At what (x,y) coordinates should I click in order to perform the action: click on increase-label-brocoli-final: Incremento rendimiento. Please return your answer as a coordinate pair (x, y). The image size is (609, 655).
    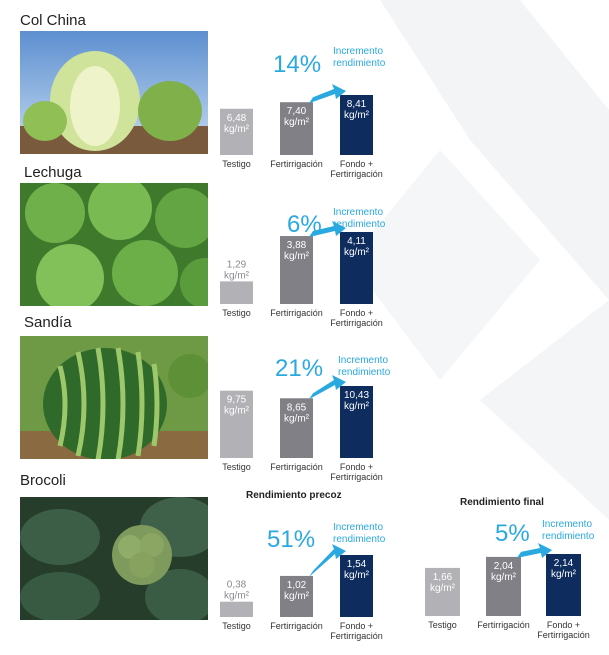
    Looking at the image, I should click on (568, 530).